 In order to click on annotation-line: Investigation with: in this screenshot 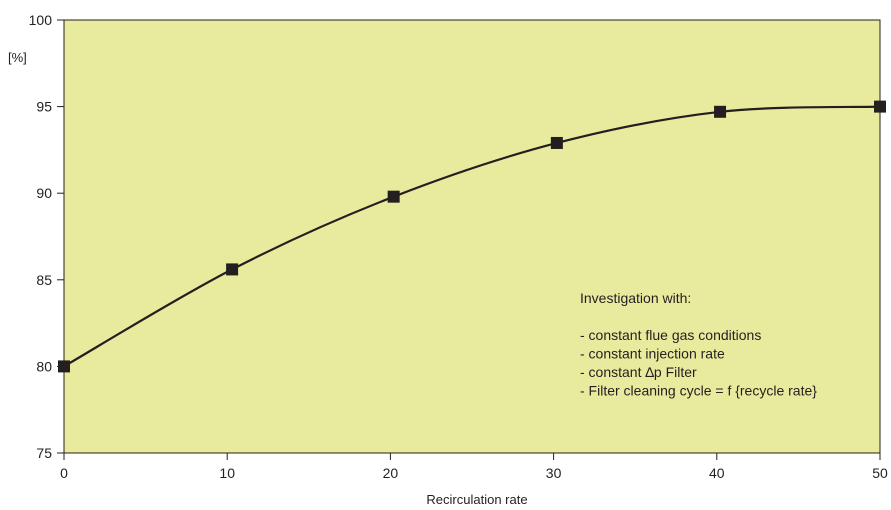, I will do `click(635, 298)`.